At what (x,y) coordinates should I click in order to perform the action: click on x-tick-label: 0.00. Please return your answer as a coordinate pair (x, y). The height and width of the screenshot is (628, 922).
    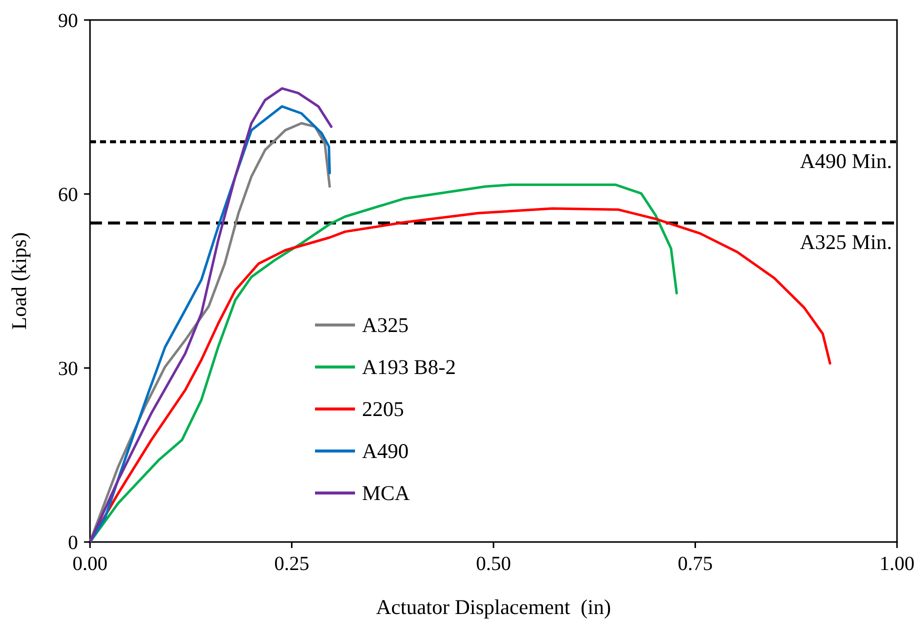
    Looking at the image, I should click on (90, 564).